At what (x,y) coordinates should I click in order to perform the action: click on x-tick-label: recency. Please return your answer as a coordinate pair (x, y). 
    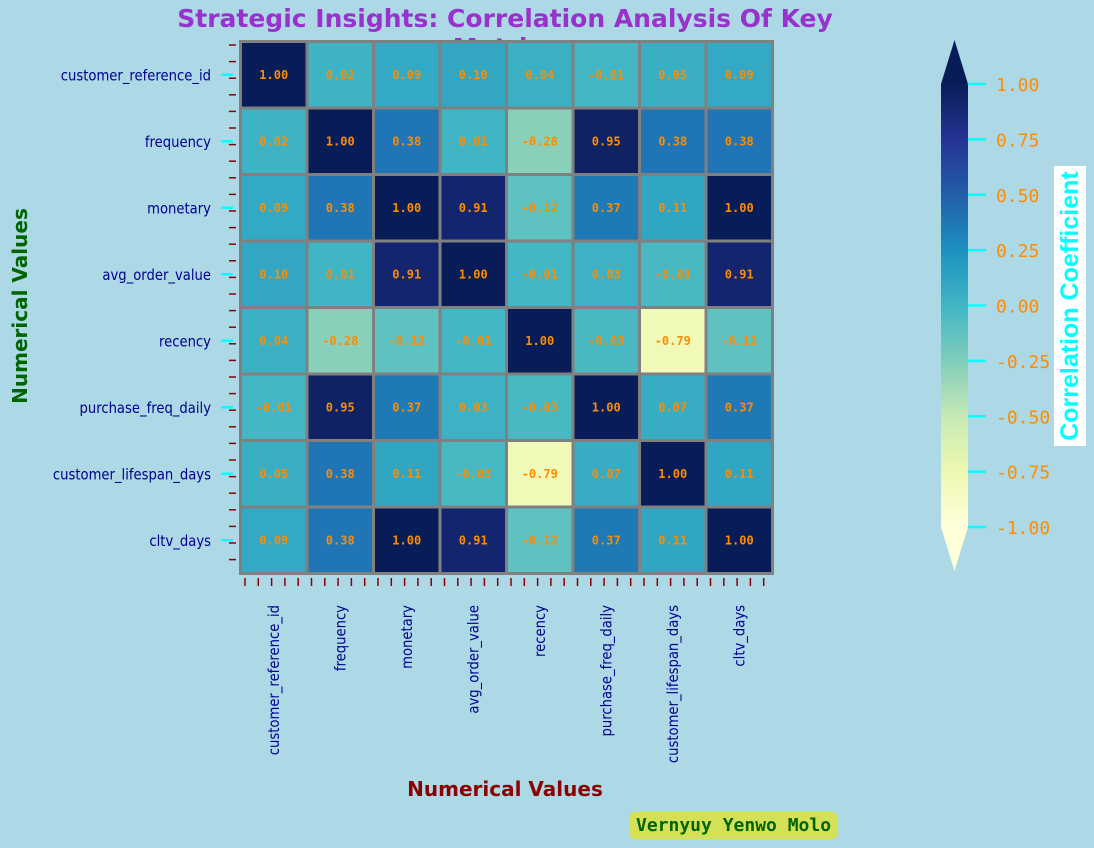
    Looking at the image, I should click on (540, 631).